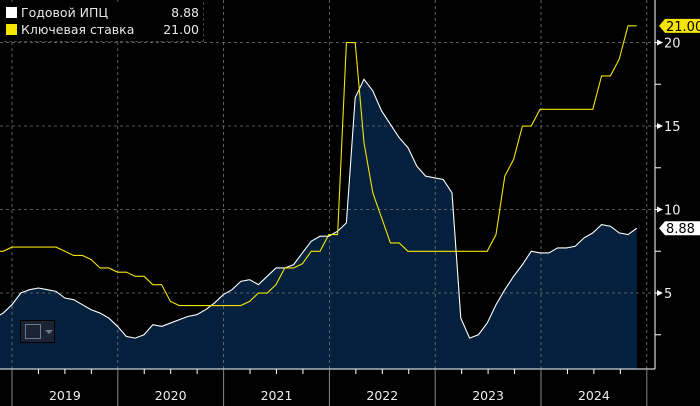 The width and height of the screenshot is (700, 406). I want to click on legend: Годовой ИПЦ 8.88 Ключевая ставка 21.00, so click(104, 22).